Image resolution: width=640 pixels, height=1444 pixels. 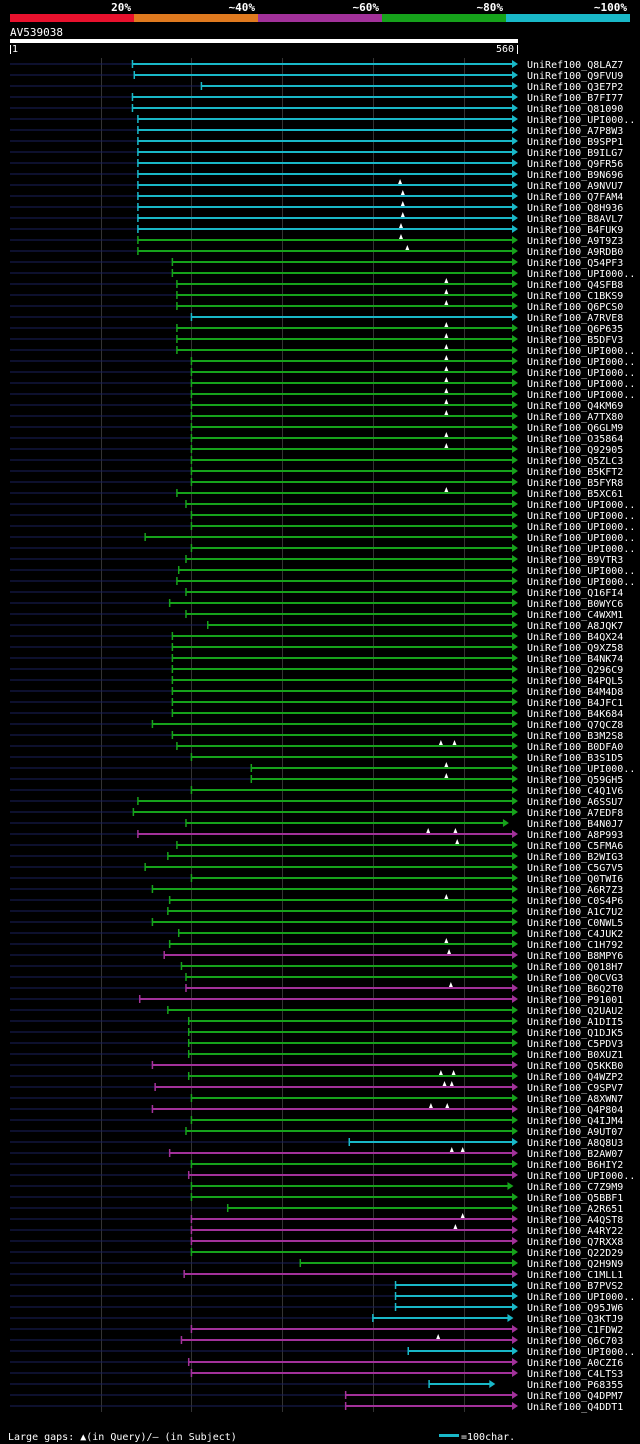 I want to click on hit-label: UniRef100_A9NVU7, so click(x=575, y=186).